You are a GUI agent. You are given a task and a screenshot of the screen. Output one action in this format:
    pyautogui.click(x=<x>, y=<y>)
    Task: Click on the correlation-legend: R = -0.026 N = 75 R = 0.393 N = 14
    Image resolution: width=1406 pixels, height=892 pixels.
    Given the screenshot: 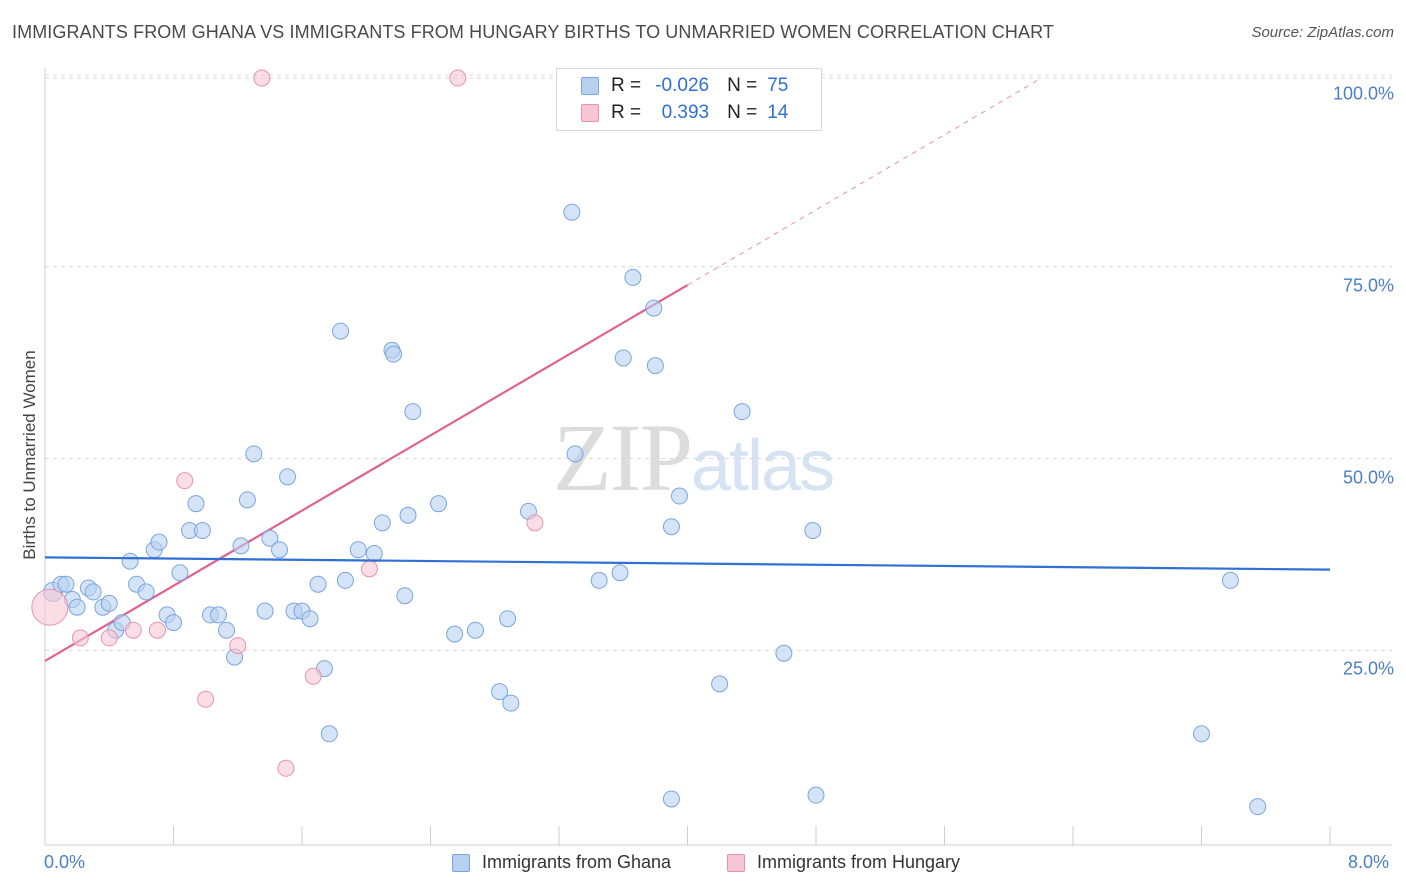 What is the action you would take?
    pyautogui.click(x=689, y=99)
    